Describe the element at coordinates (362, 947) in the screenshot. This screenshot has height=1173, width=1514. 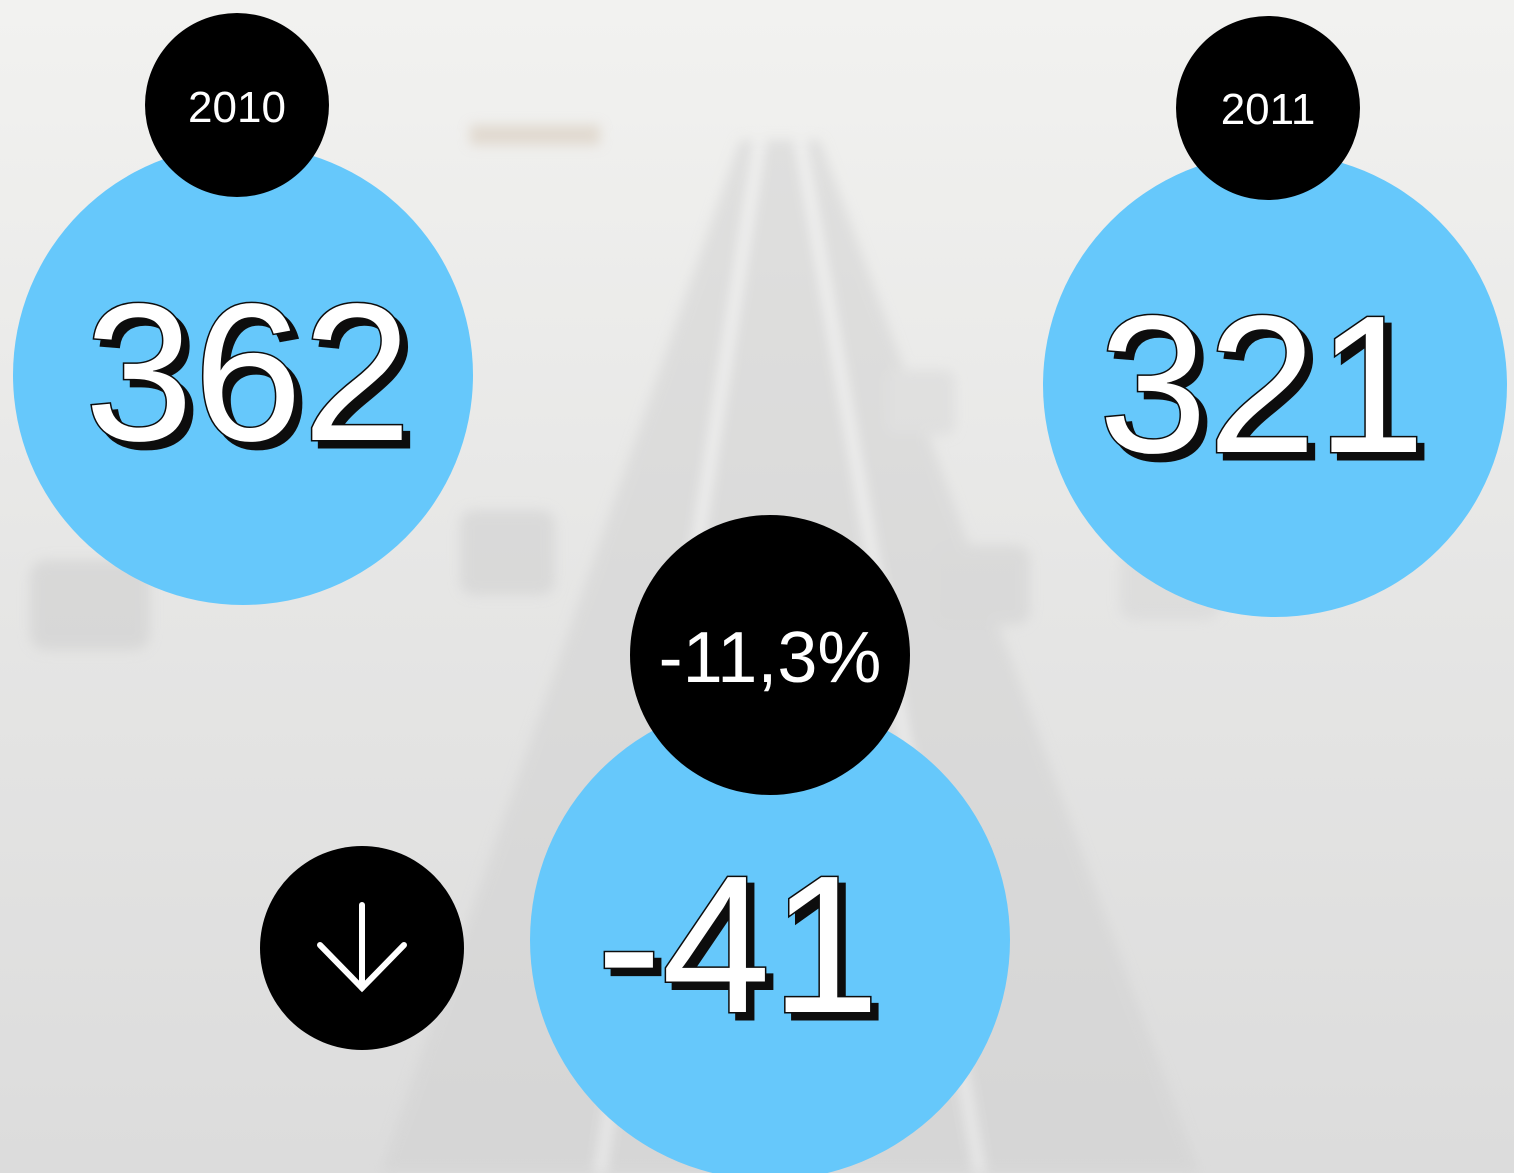
I see `down-arrow-icon` at that location.